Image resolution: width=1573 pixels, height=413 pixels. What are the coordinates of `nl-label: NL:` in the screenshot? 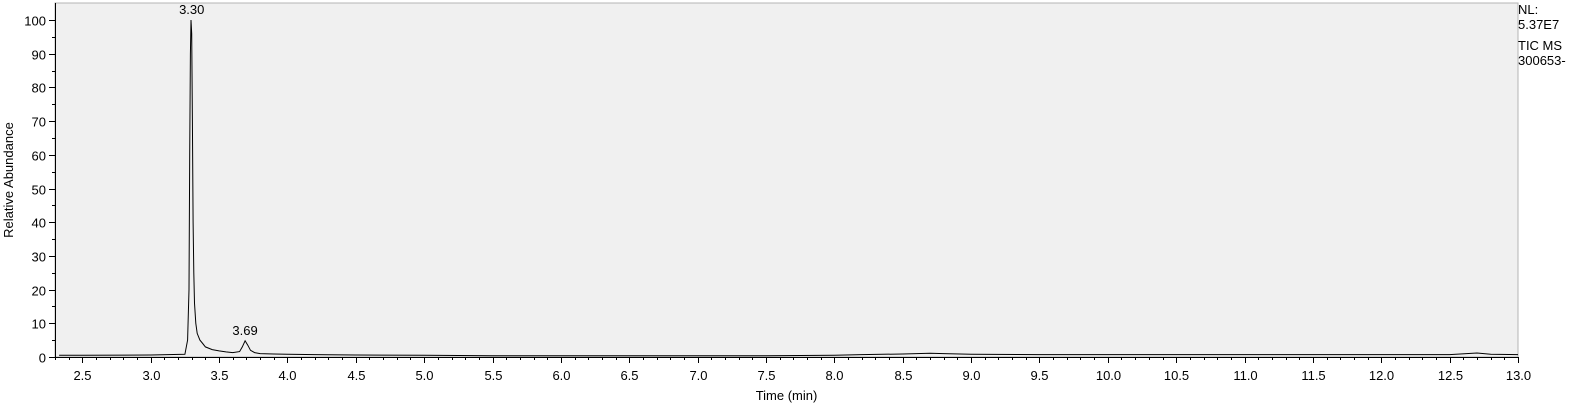 It's located at (1528, 9).